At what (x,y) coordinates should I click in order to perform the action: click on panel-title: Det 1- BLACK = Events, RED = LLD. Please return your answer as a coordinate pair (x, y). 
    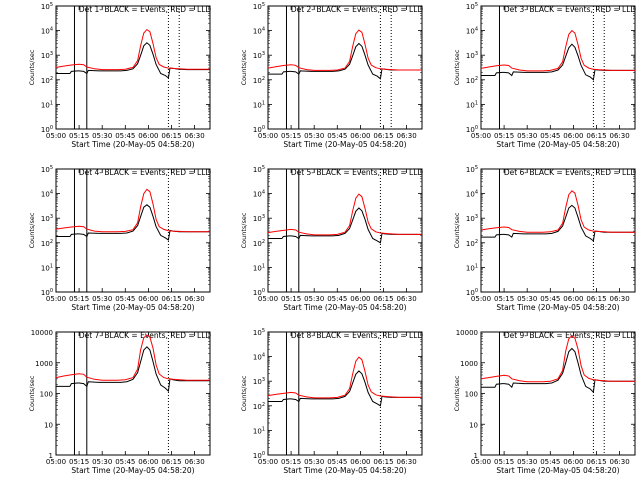
    Looking at the image, I should click on (145, 9).